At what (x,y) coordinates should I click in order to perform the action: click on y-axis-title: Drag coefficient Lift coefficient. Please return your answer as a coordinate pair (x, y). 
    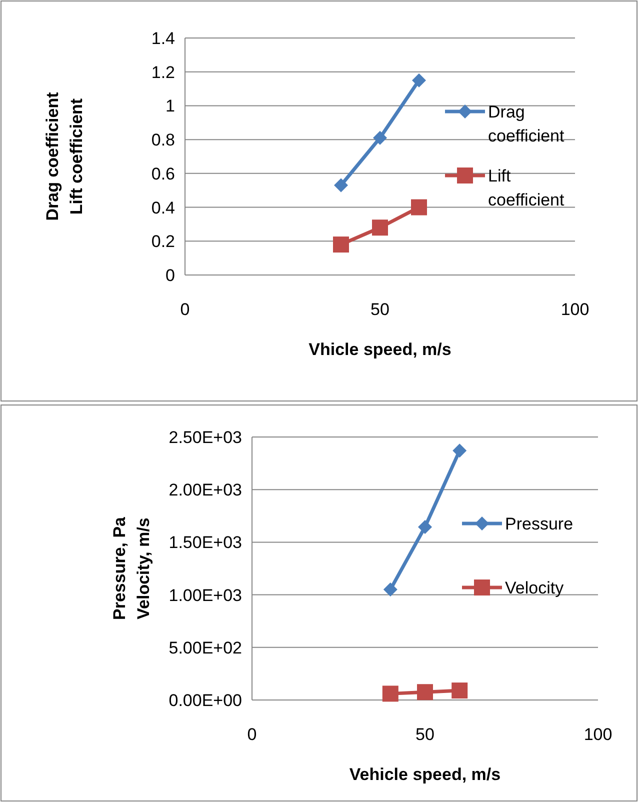
    Looking at the image, I should click on (64, 156).